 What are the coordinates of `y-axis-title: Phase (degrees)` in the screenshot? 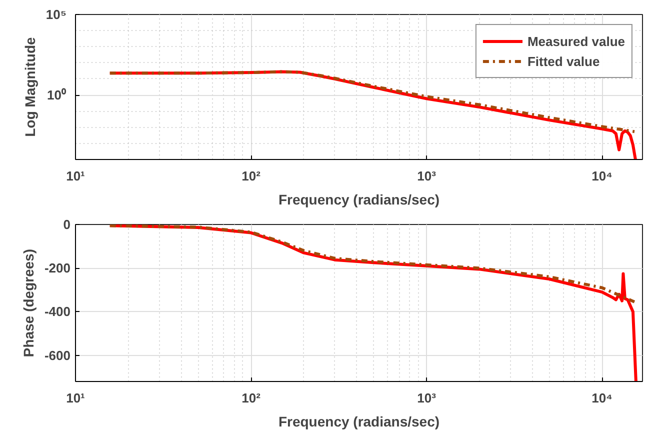 It's located at (28, 303).